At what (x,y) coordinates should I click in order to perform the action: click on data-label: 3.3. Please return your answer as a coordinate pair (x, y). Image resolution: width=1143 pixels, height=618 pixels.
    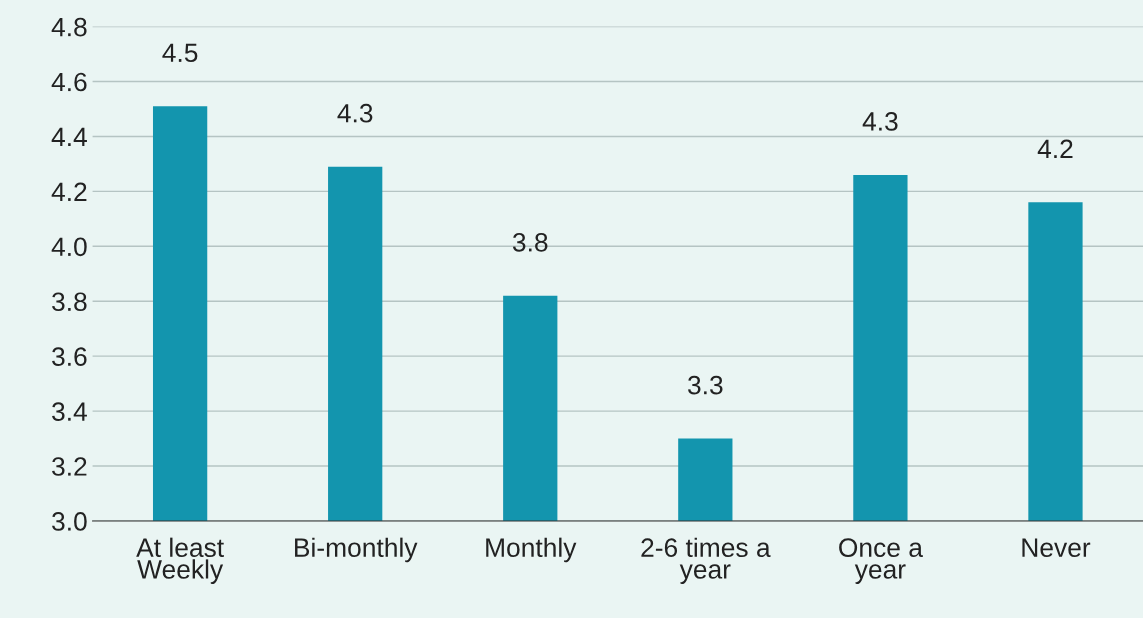
    Looking at the image, I should click on (705, 385).